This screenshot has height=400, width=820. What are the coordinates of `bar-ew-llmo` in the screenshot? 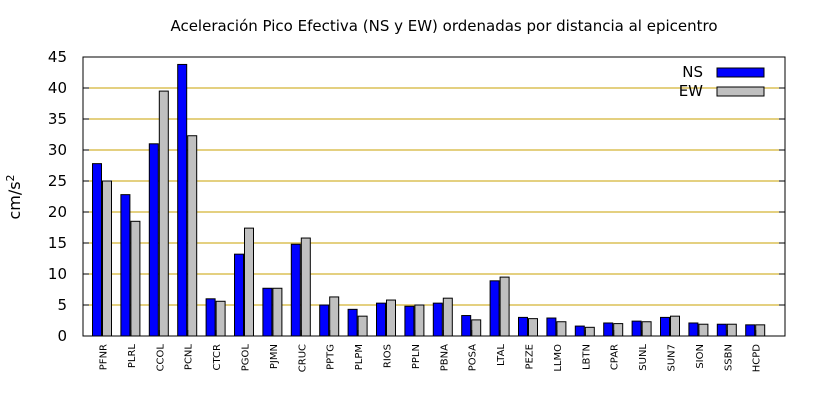 It's located at (561, 329).